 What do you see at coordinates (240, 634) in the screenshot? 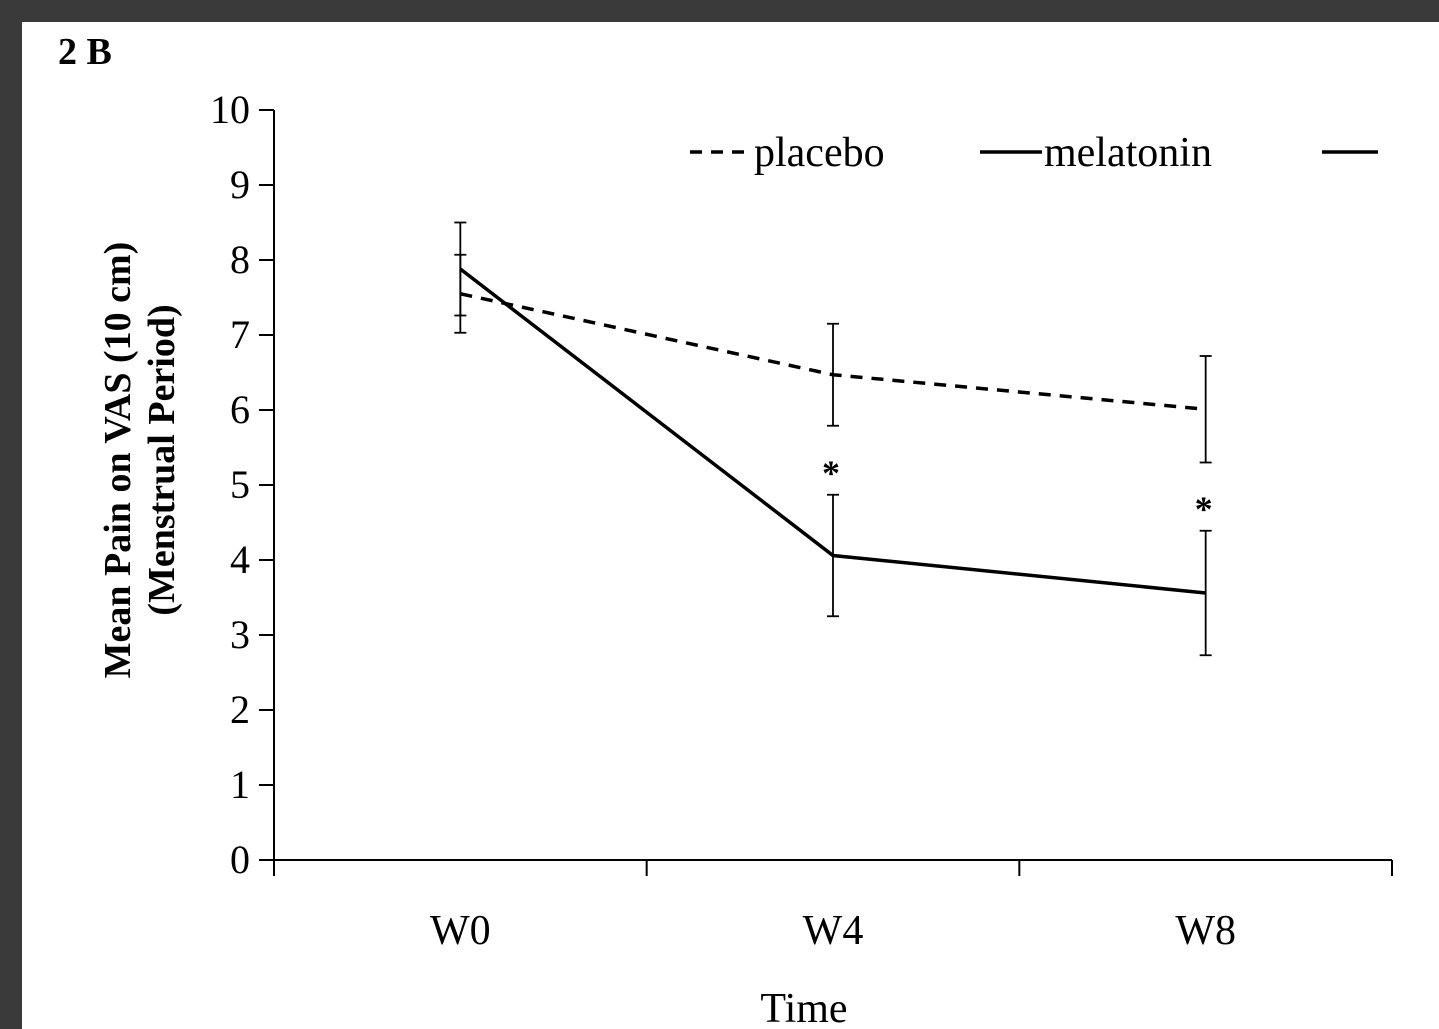
I see `y-tick-label: 3` at bounding box center [240, 634].